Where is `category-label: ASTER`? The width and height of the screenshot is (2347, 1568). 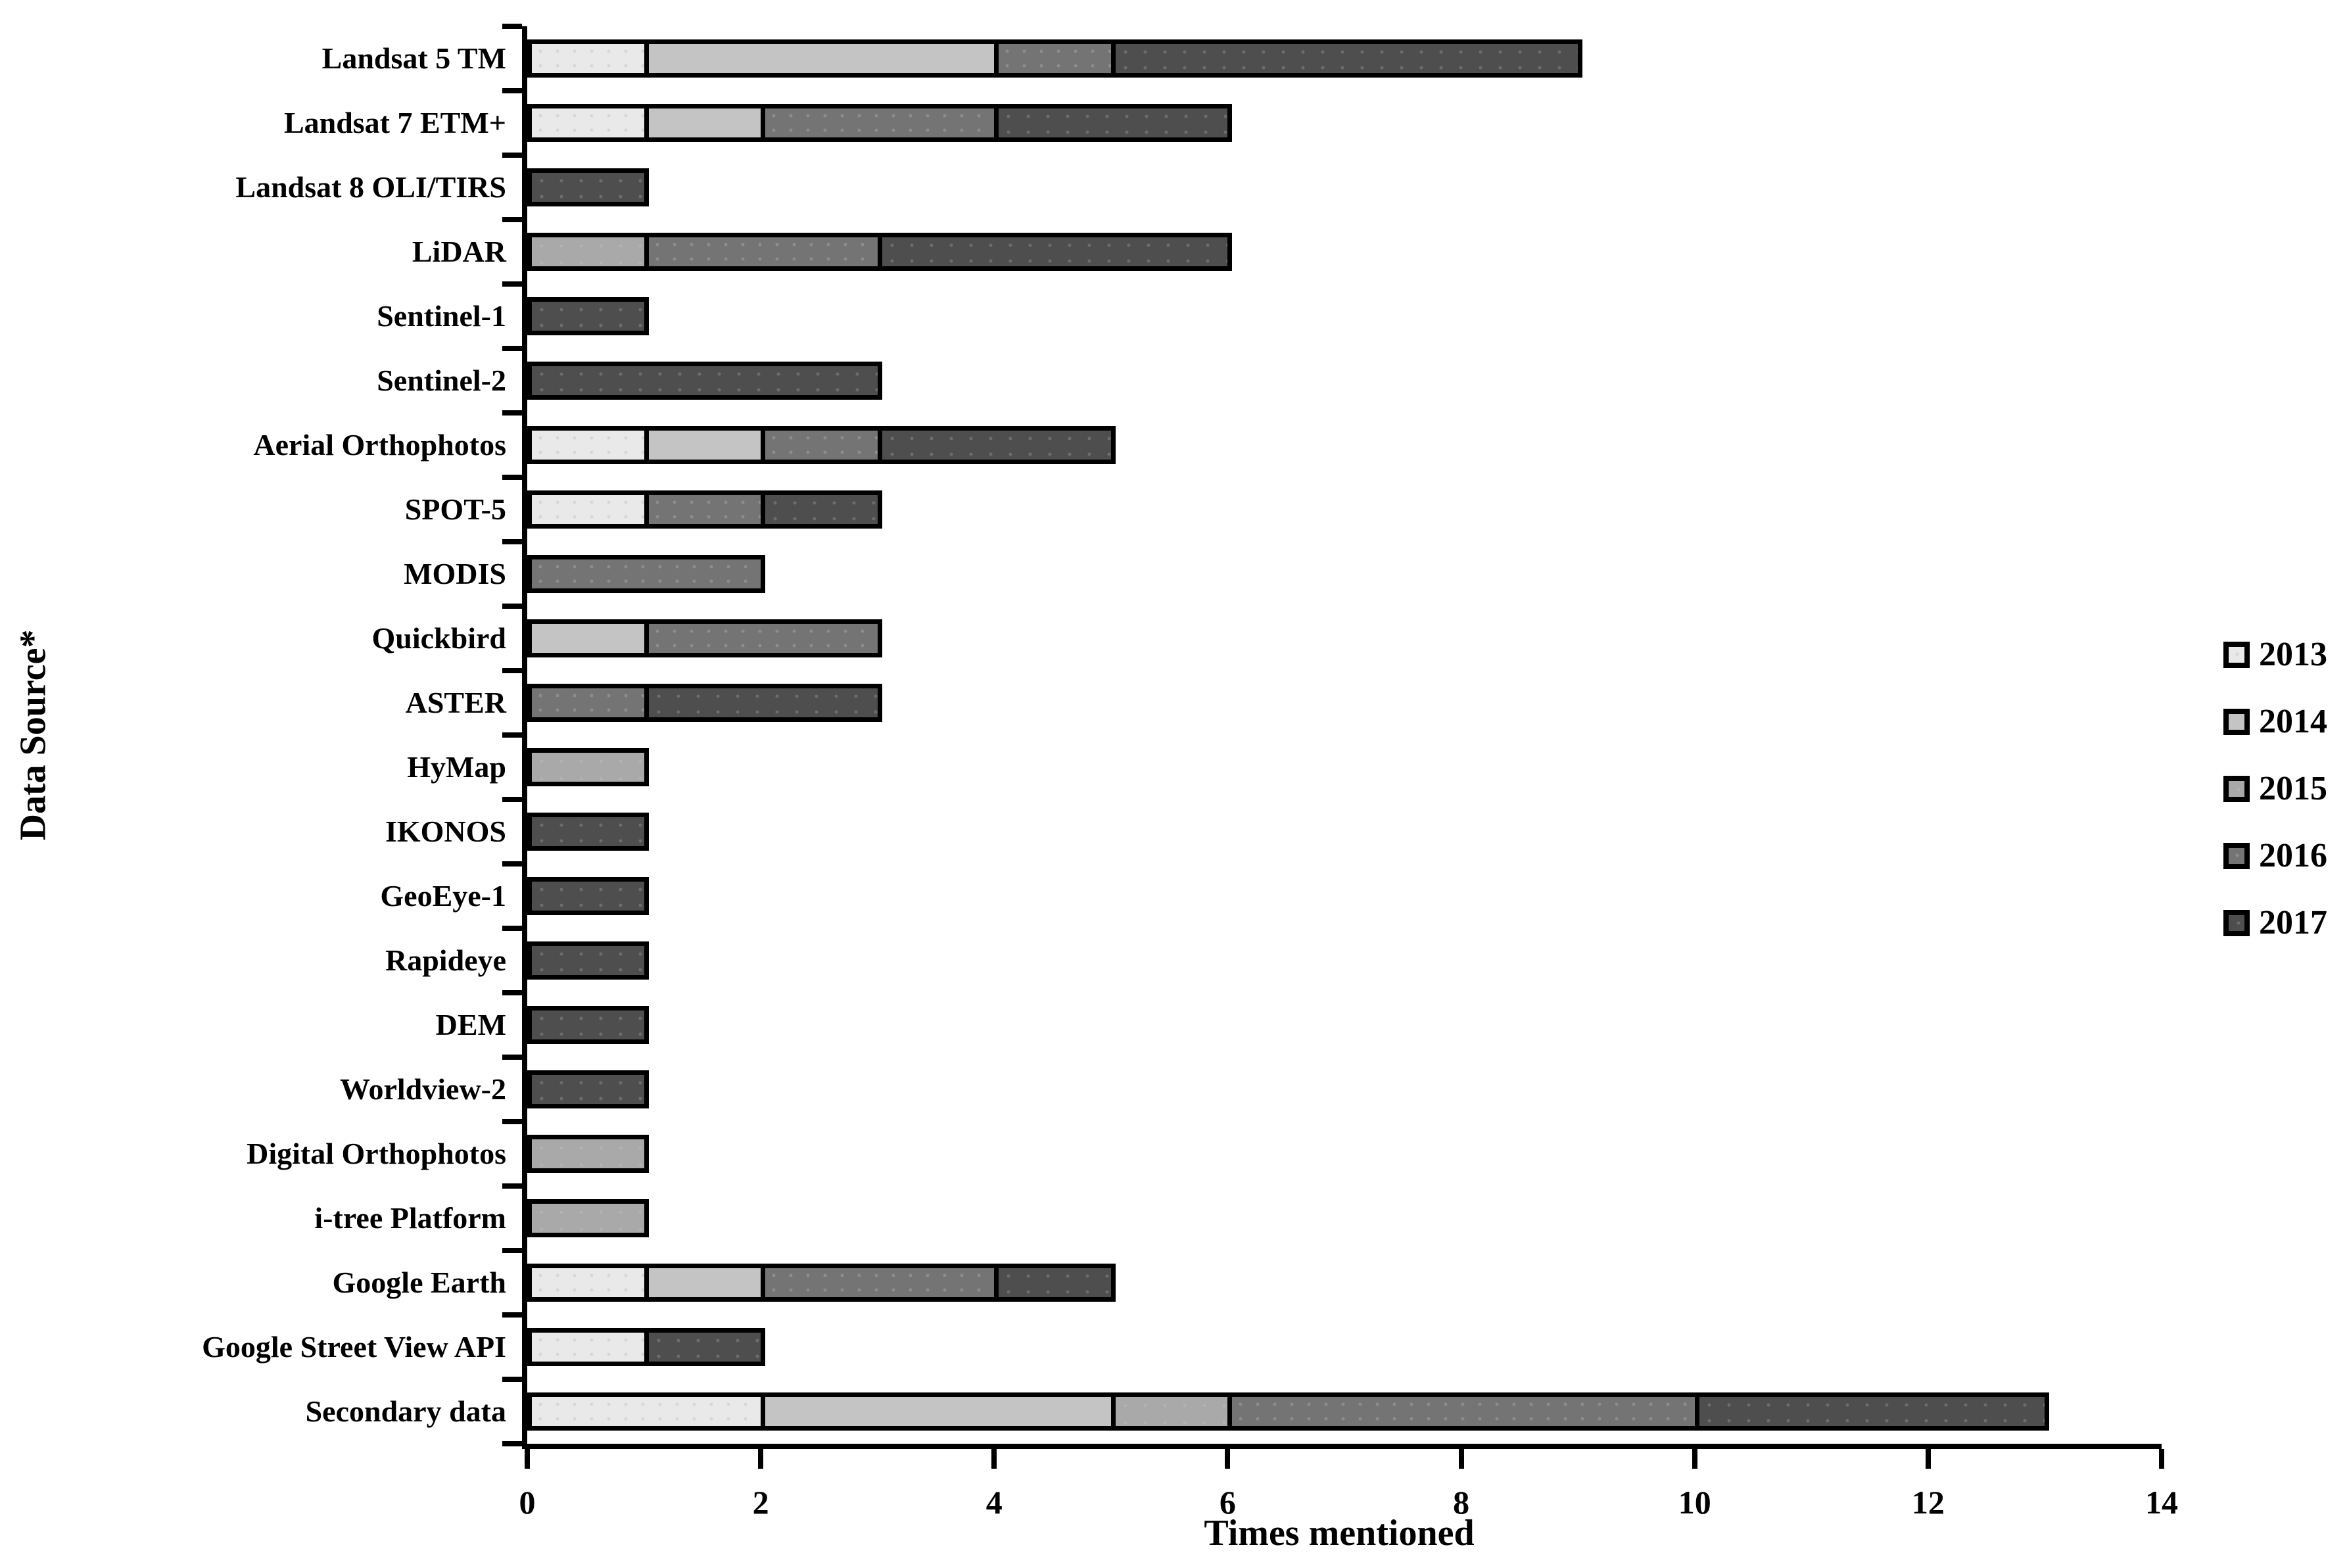
category-label: ASTER is located at coordinates (456, 702).